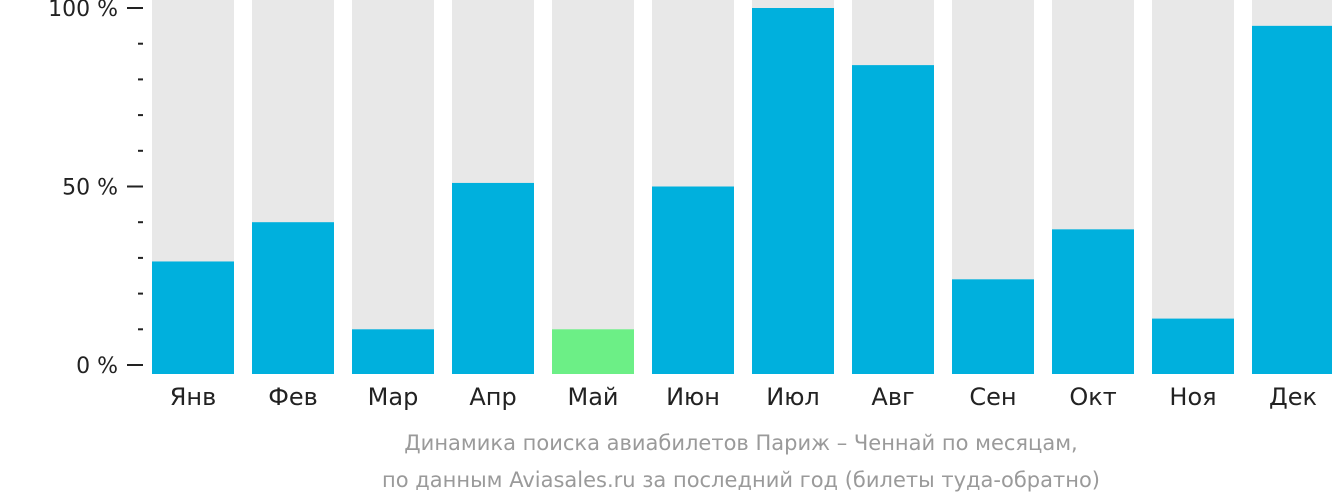  What do you see at coordinates (992, 397) in the screenshot?
I see `x-tick-label: Сен` at bounding box center [992, 397].